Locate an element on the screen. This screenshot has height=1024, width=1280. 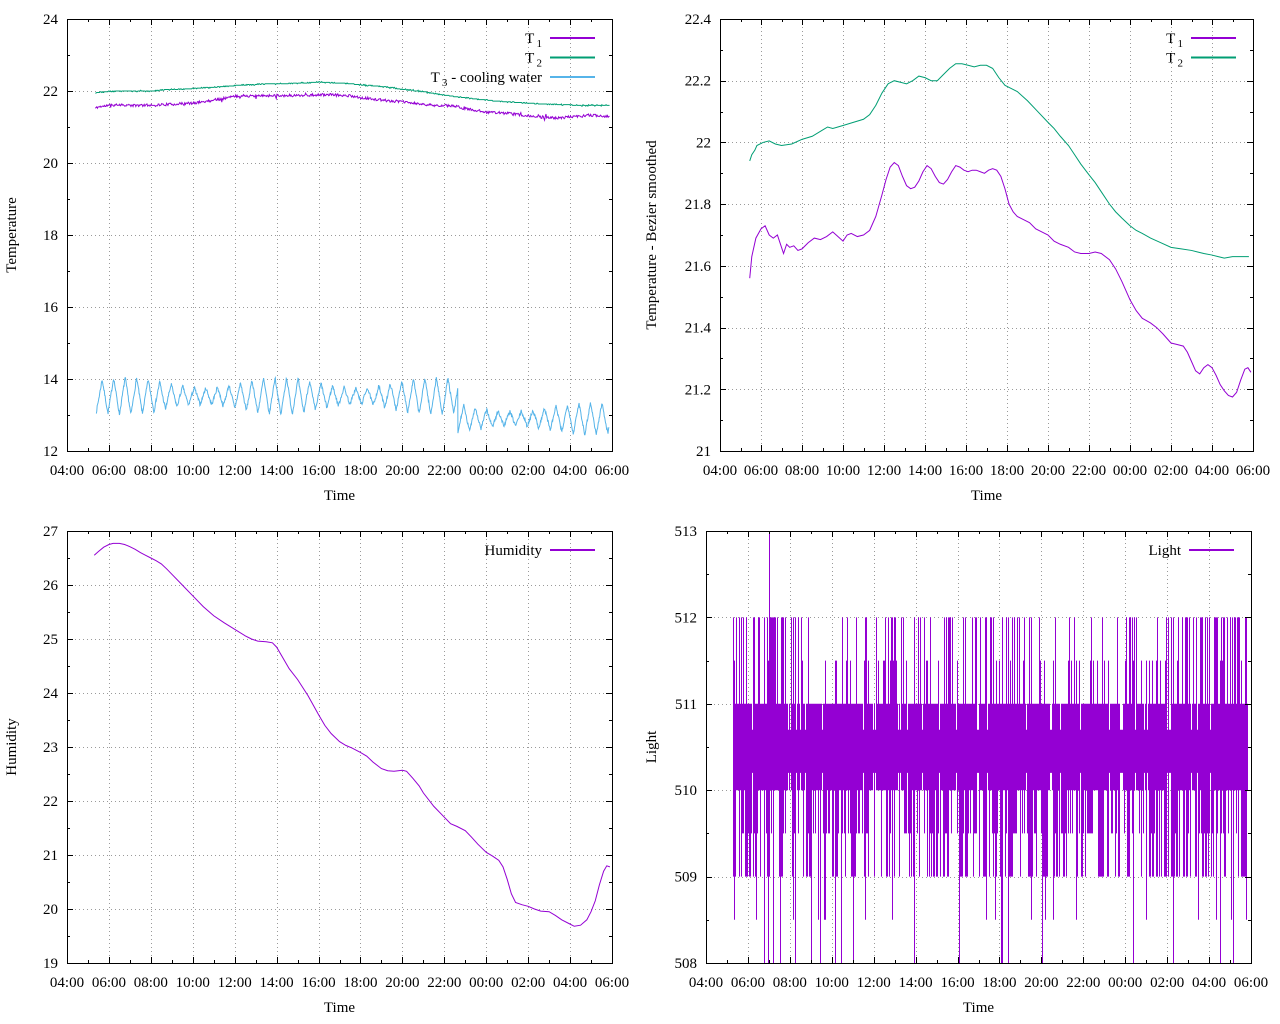
series-t-3-cooling-water is located at coordinates (352, 405).